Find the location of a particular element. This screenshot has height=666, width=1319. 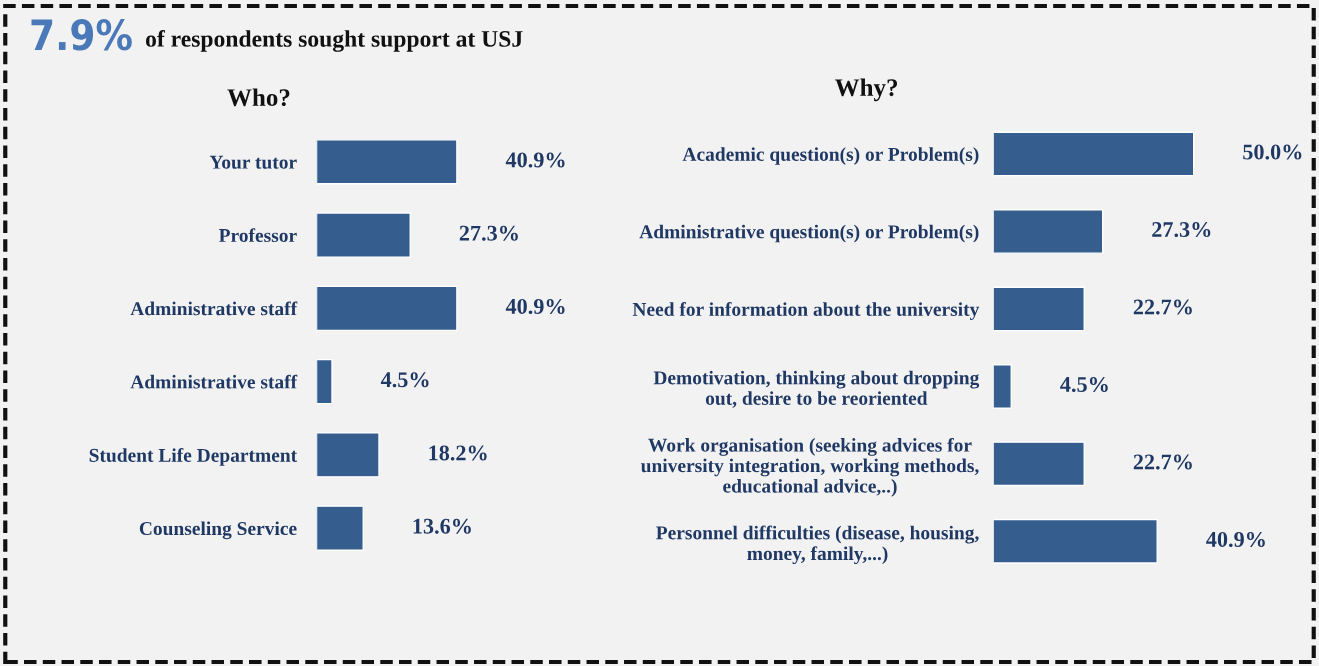

data-label: 50.0% is located at coordinates (1272, 152).